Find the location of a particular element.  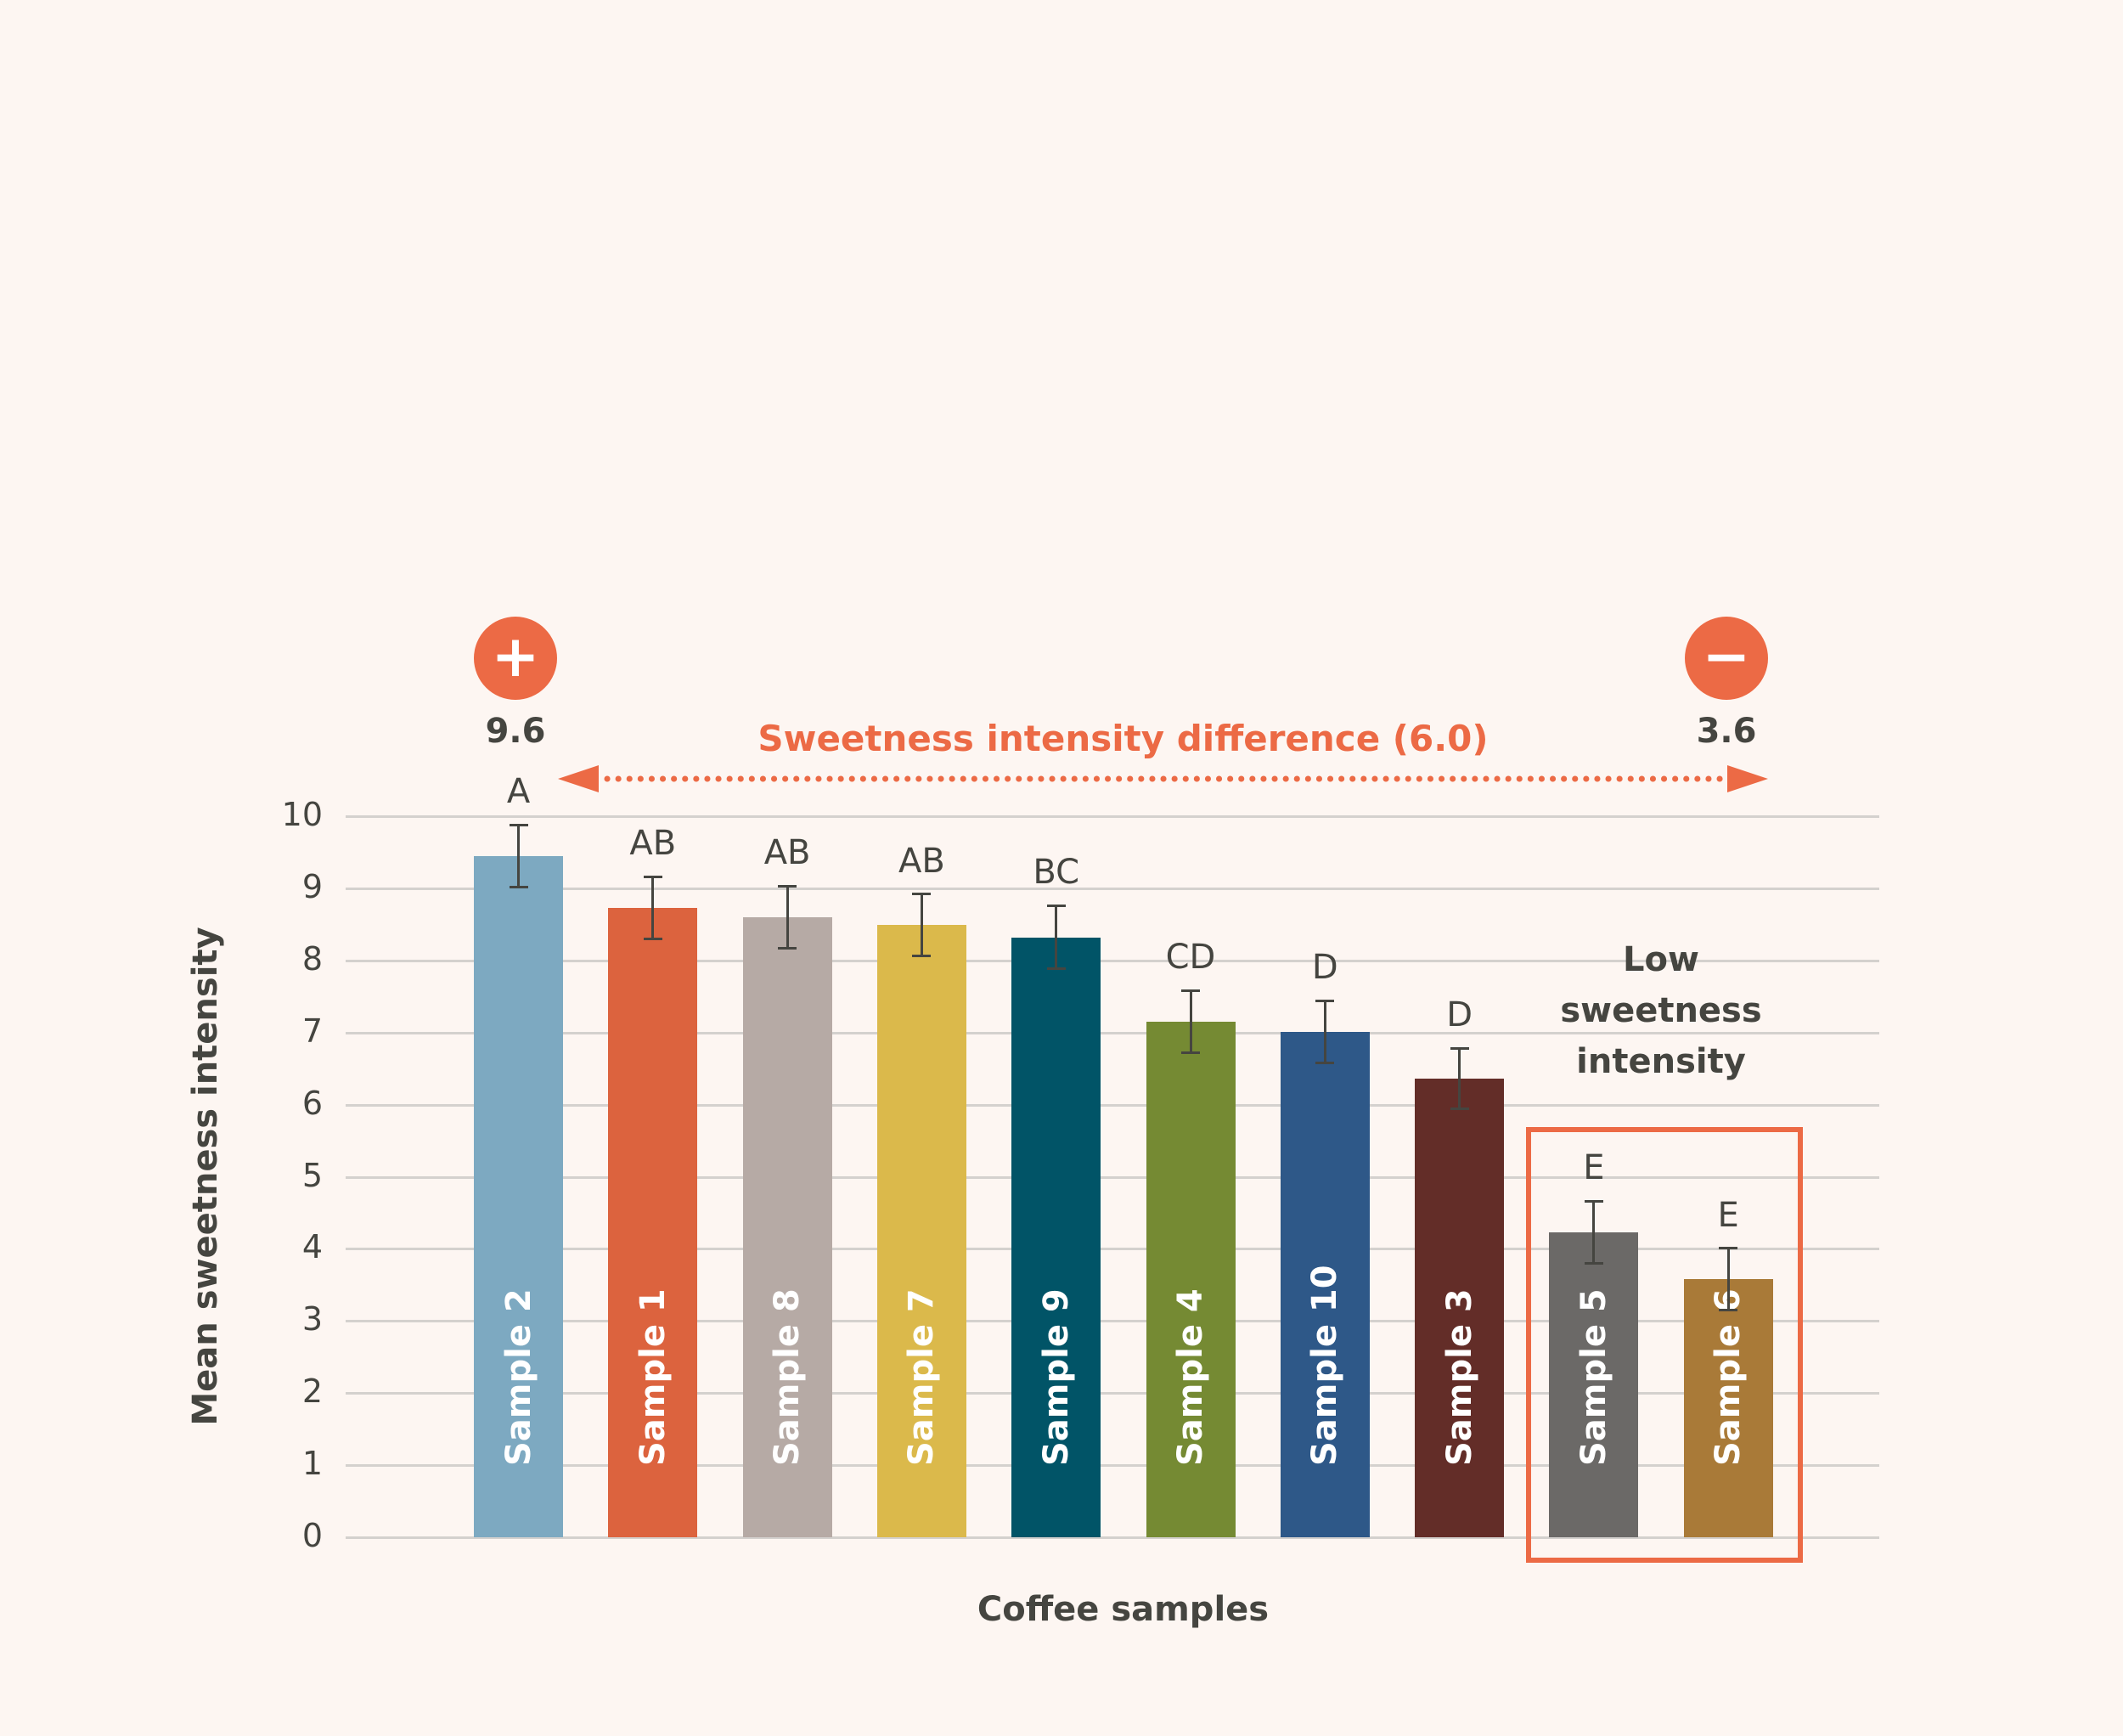

x-axis-title: Coffee samples is located at coordinates (1123, 1609).